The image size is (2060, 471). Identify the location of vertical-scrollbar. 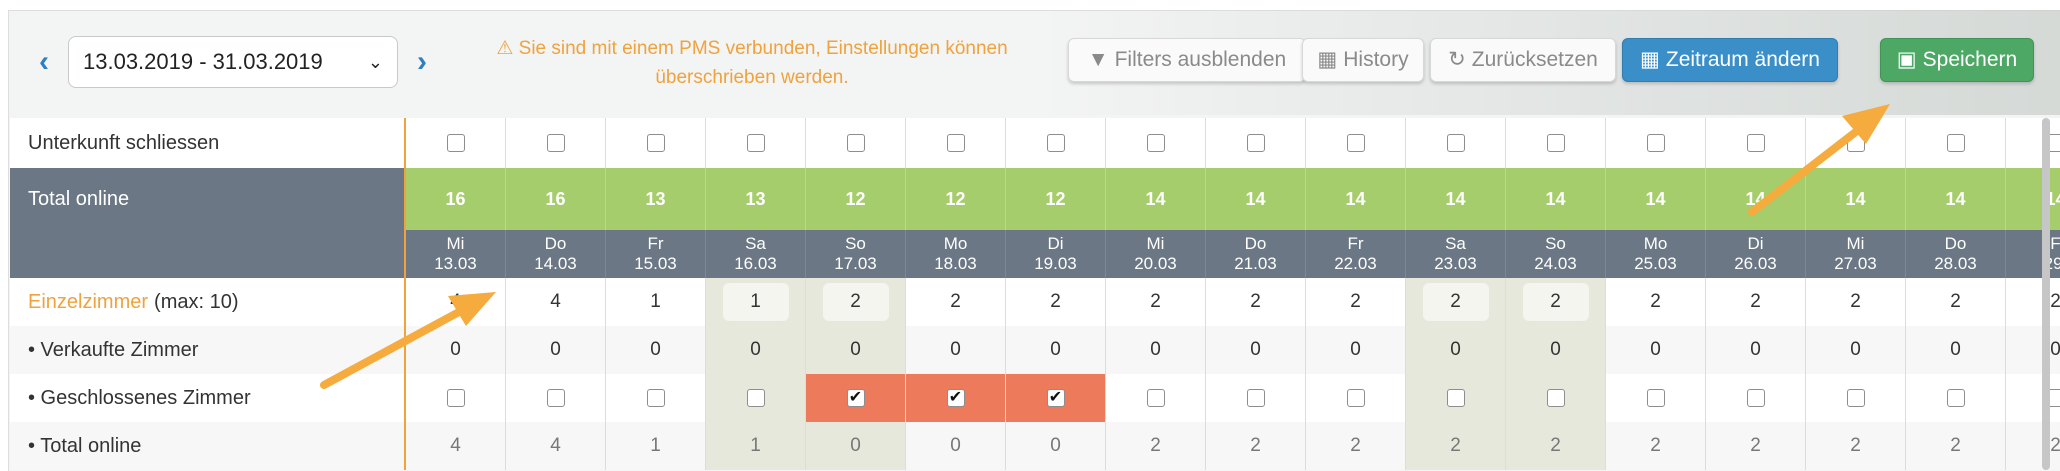
(2046, 294).